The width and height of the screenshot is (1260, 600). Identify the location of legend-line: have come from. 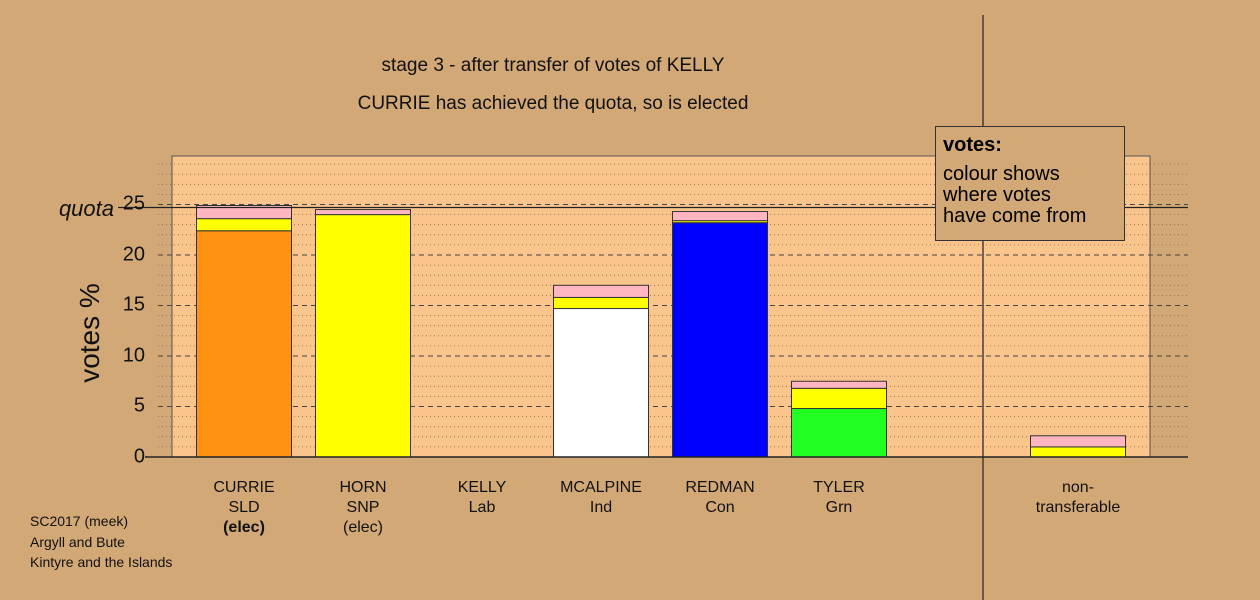
(1015, 216).